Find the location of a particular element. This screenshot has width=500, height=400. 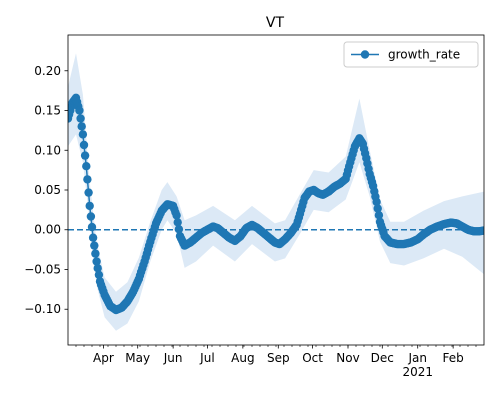

x-tick-label: Sep is located at coordinates (278, 358).